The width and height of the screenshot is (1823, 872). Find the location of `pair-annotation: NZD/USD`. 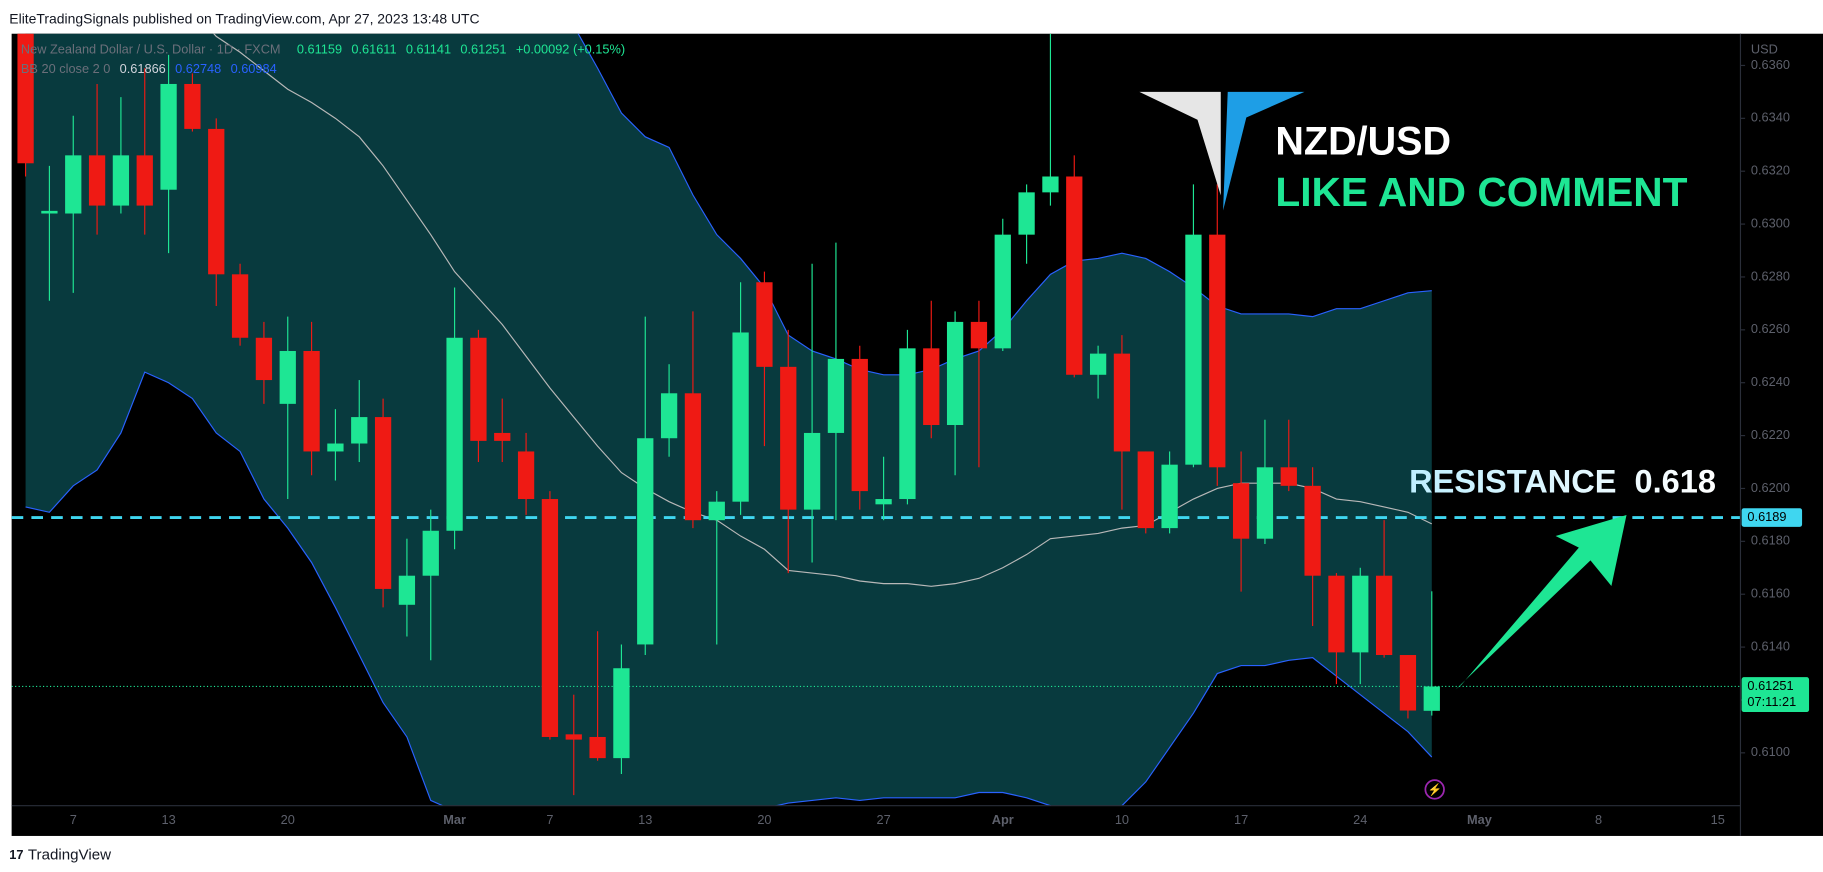

pair-annotation: NZD/USD is located at coordinates (1363, 142).